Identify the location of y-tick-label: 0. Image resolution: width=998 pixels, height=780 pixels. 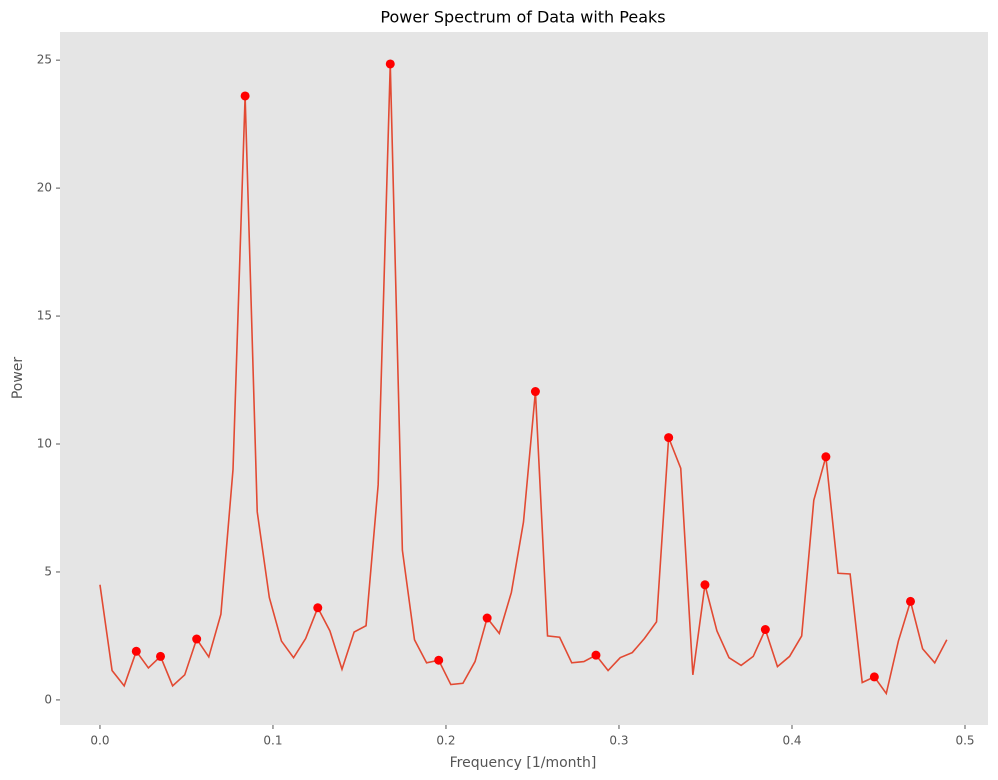
(48, 699).